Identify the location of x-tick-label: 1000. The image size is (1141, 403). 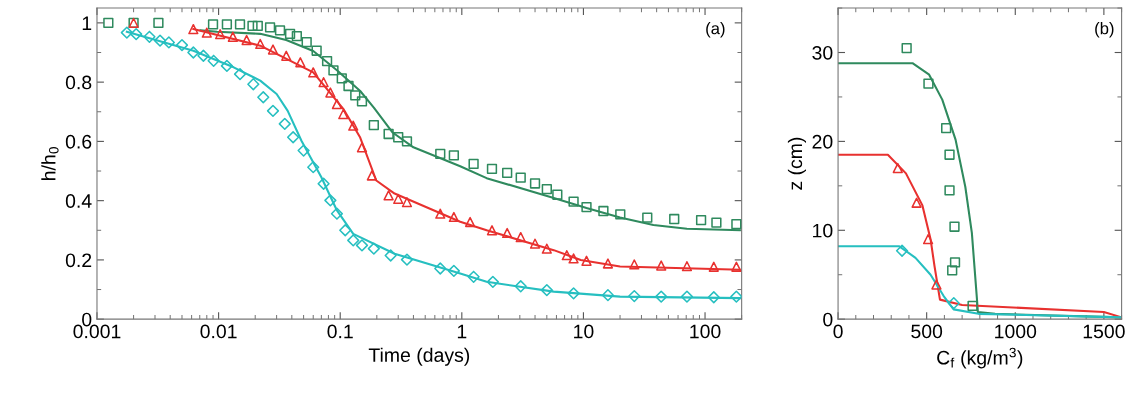
(1016, 331).